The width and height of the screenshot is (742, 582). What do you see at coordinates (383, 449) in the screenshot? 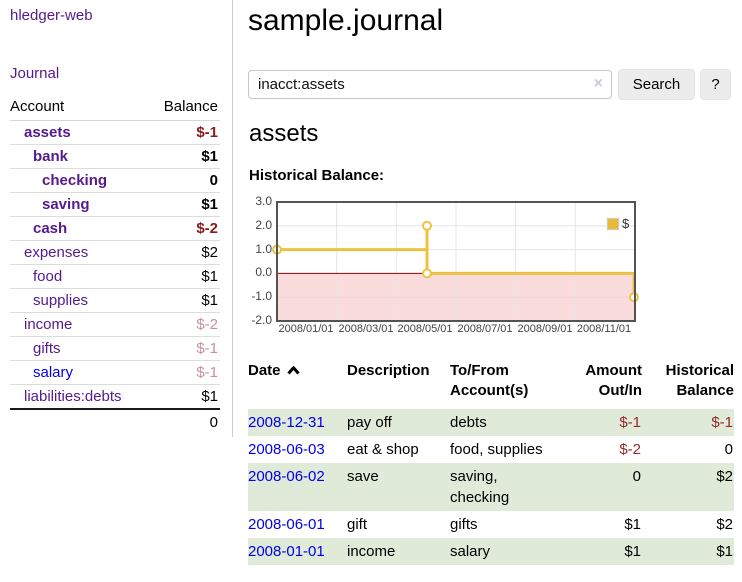
I see `transaction-description: eat & shop` at bounding box center [383, 449].